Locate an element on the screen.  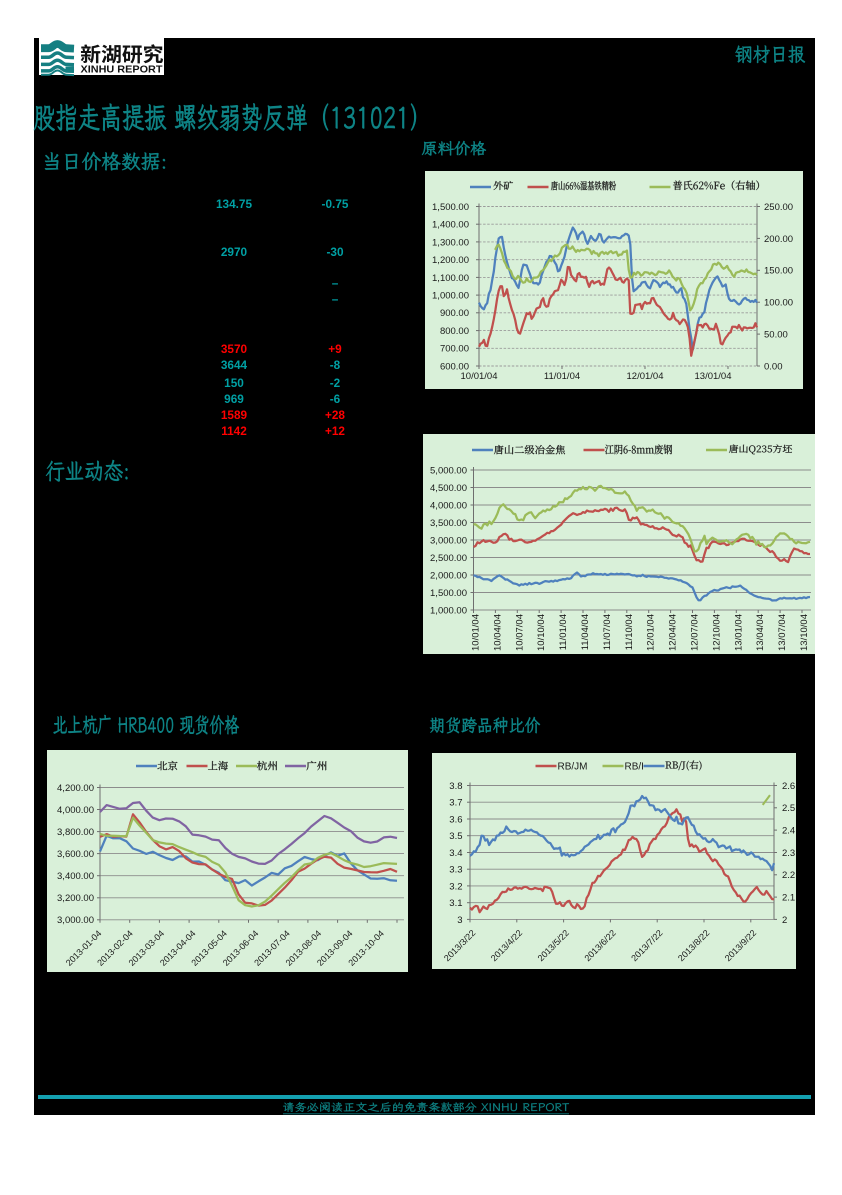
svg-text: 4,200.00 is located at coordinates (75, 788).